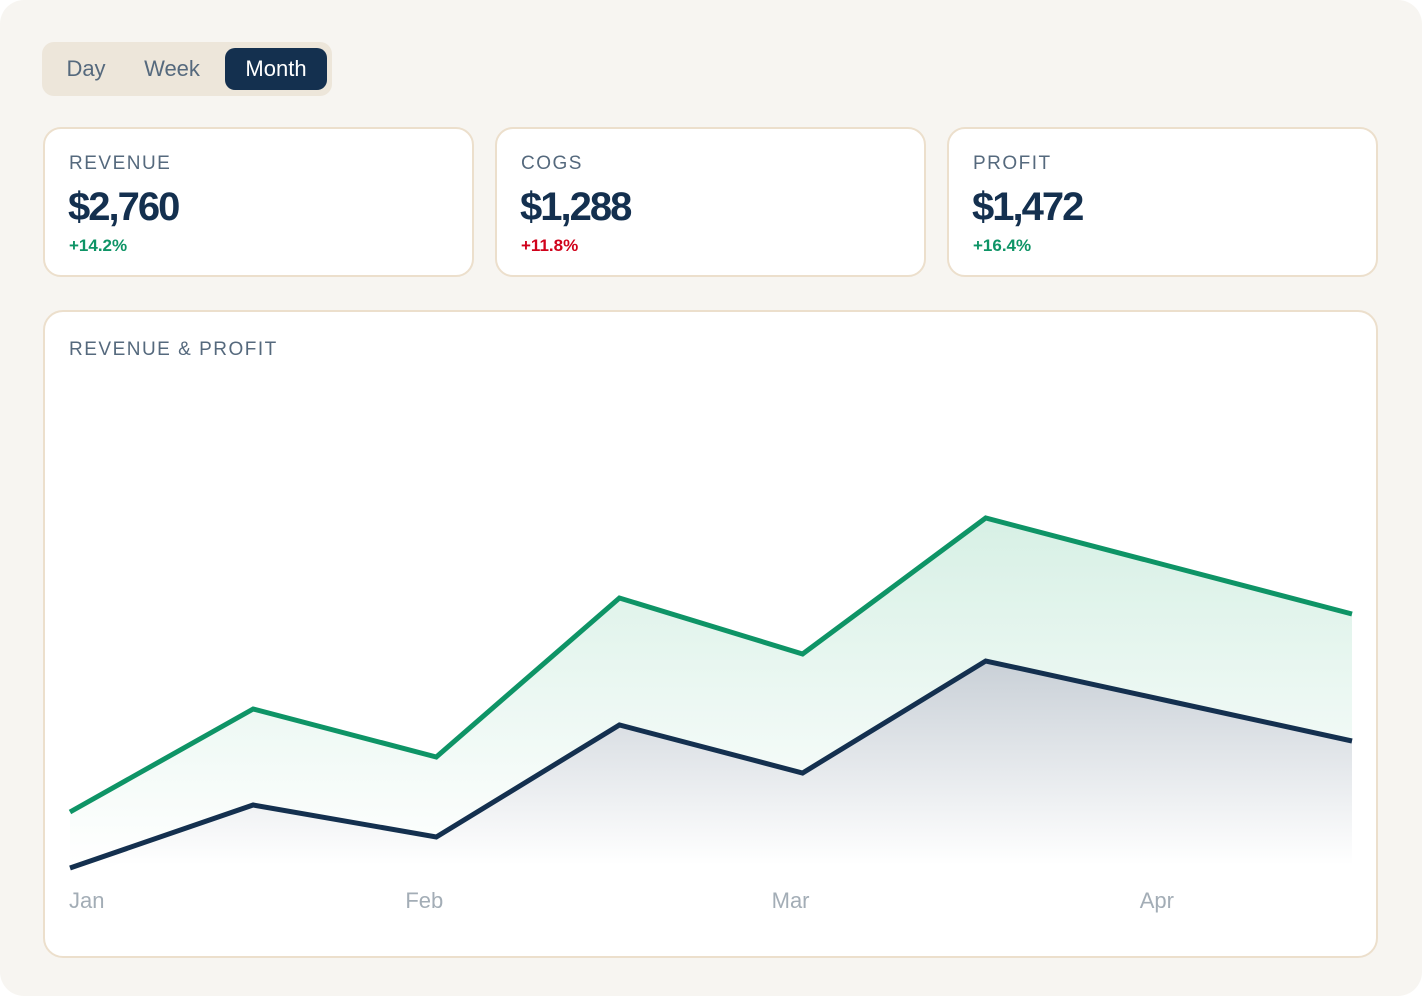  What do you see at coordinates (1157, 900) in the screenshot?
I see `x-tick-label: Apr` at bounding box center [1157, 900].